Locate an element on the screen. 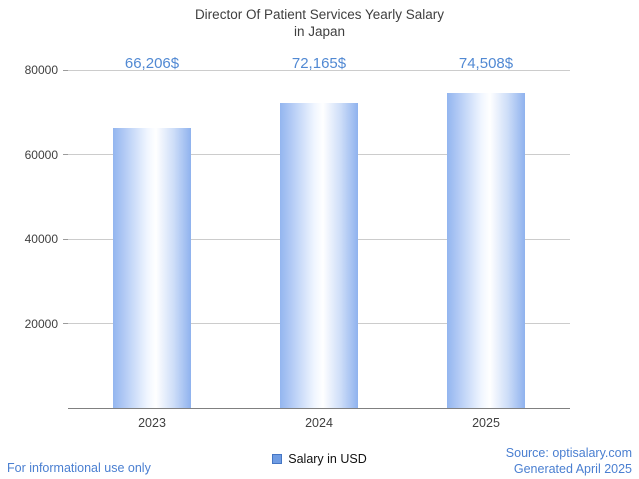 The width and height of the screenshot is (639, 479). bar-value-label: 74,508$ is located at coordinates (486, 63).